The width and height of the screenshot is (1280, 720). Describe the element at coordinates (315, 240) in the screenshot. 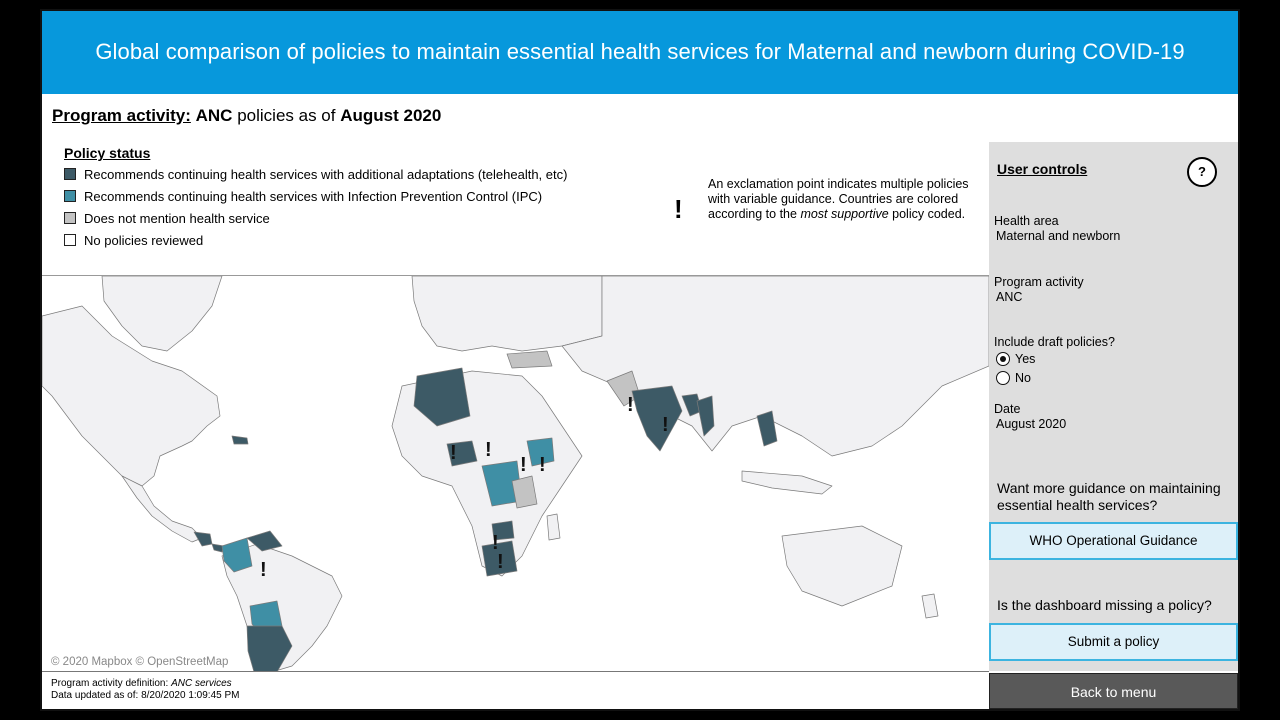

I see `legend-item-no-policies: No policies reviewed` at that location.